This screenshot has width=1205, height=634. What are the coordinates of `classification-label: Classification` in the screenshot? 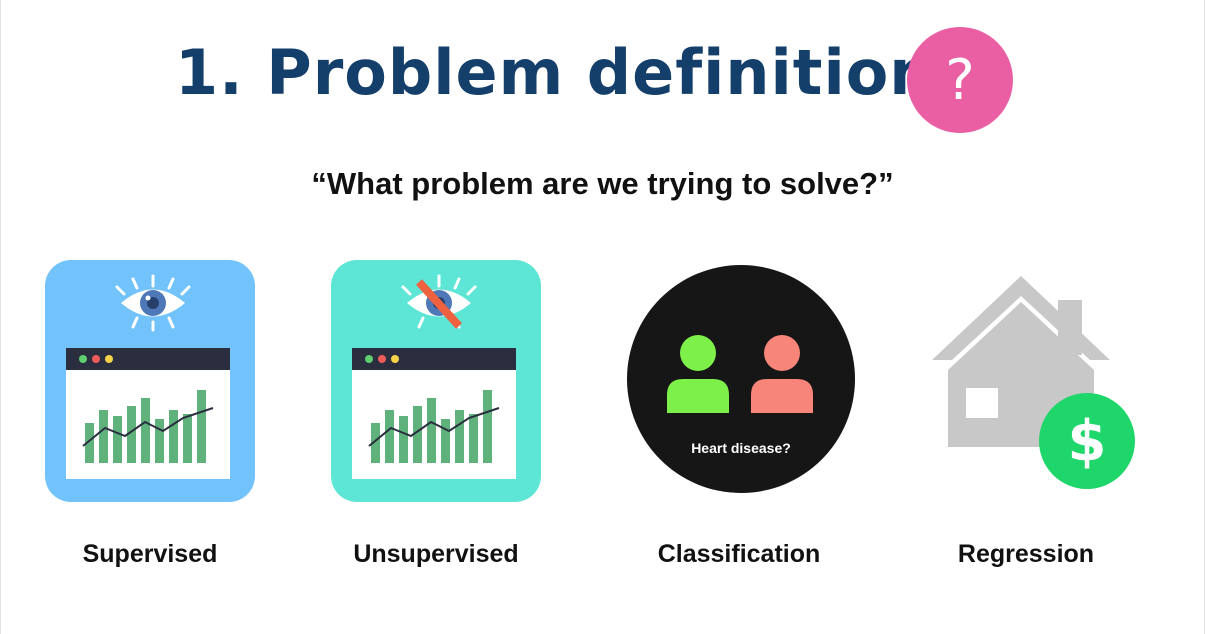 It's located at (739, 554).